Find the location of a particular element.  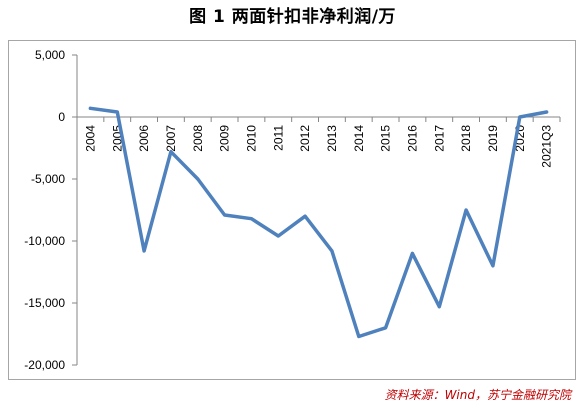

x-tick-label: 2007 is located at coordinates (171, 138).